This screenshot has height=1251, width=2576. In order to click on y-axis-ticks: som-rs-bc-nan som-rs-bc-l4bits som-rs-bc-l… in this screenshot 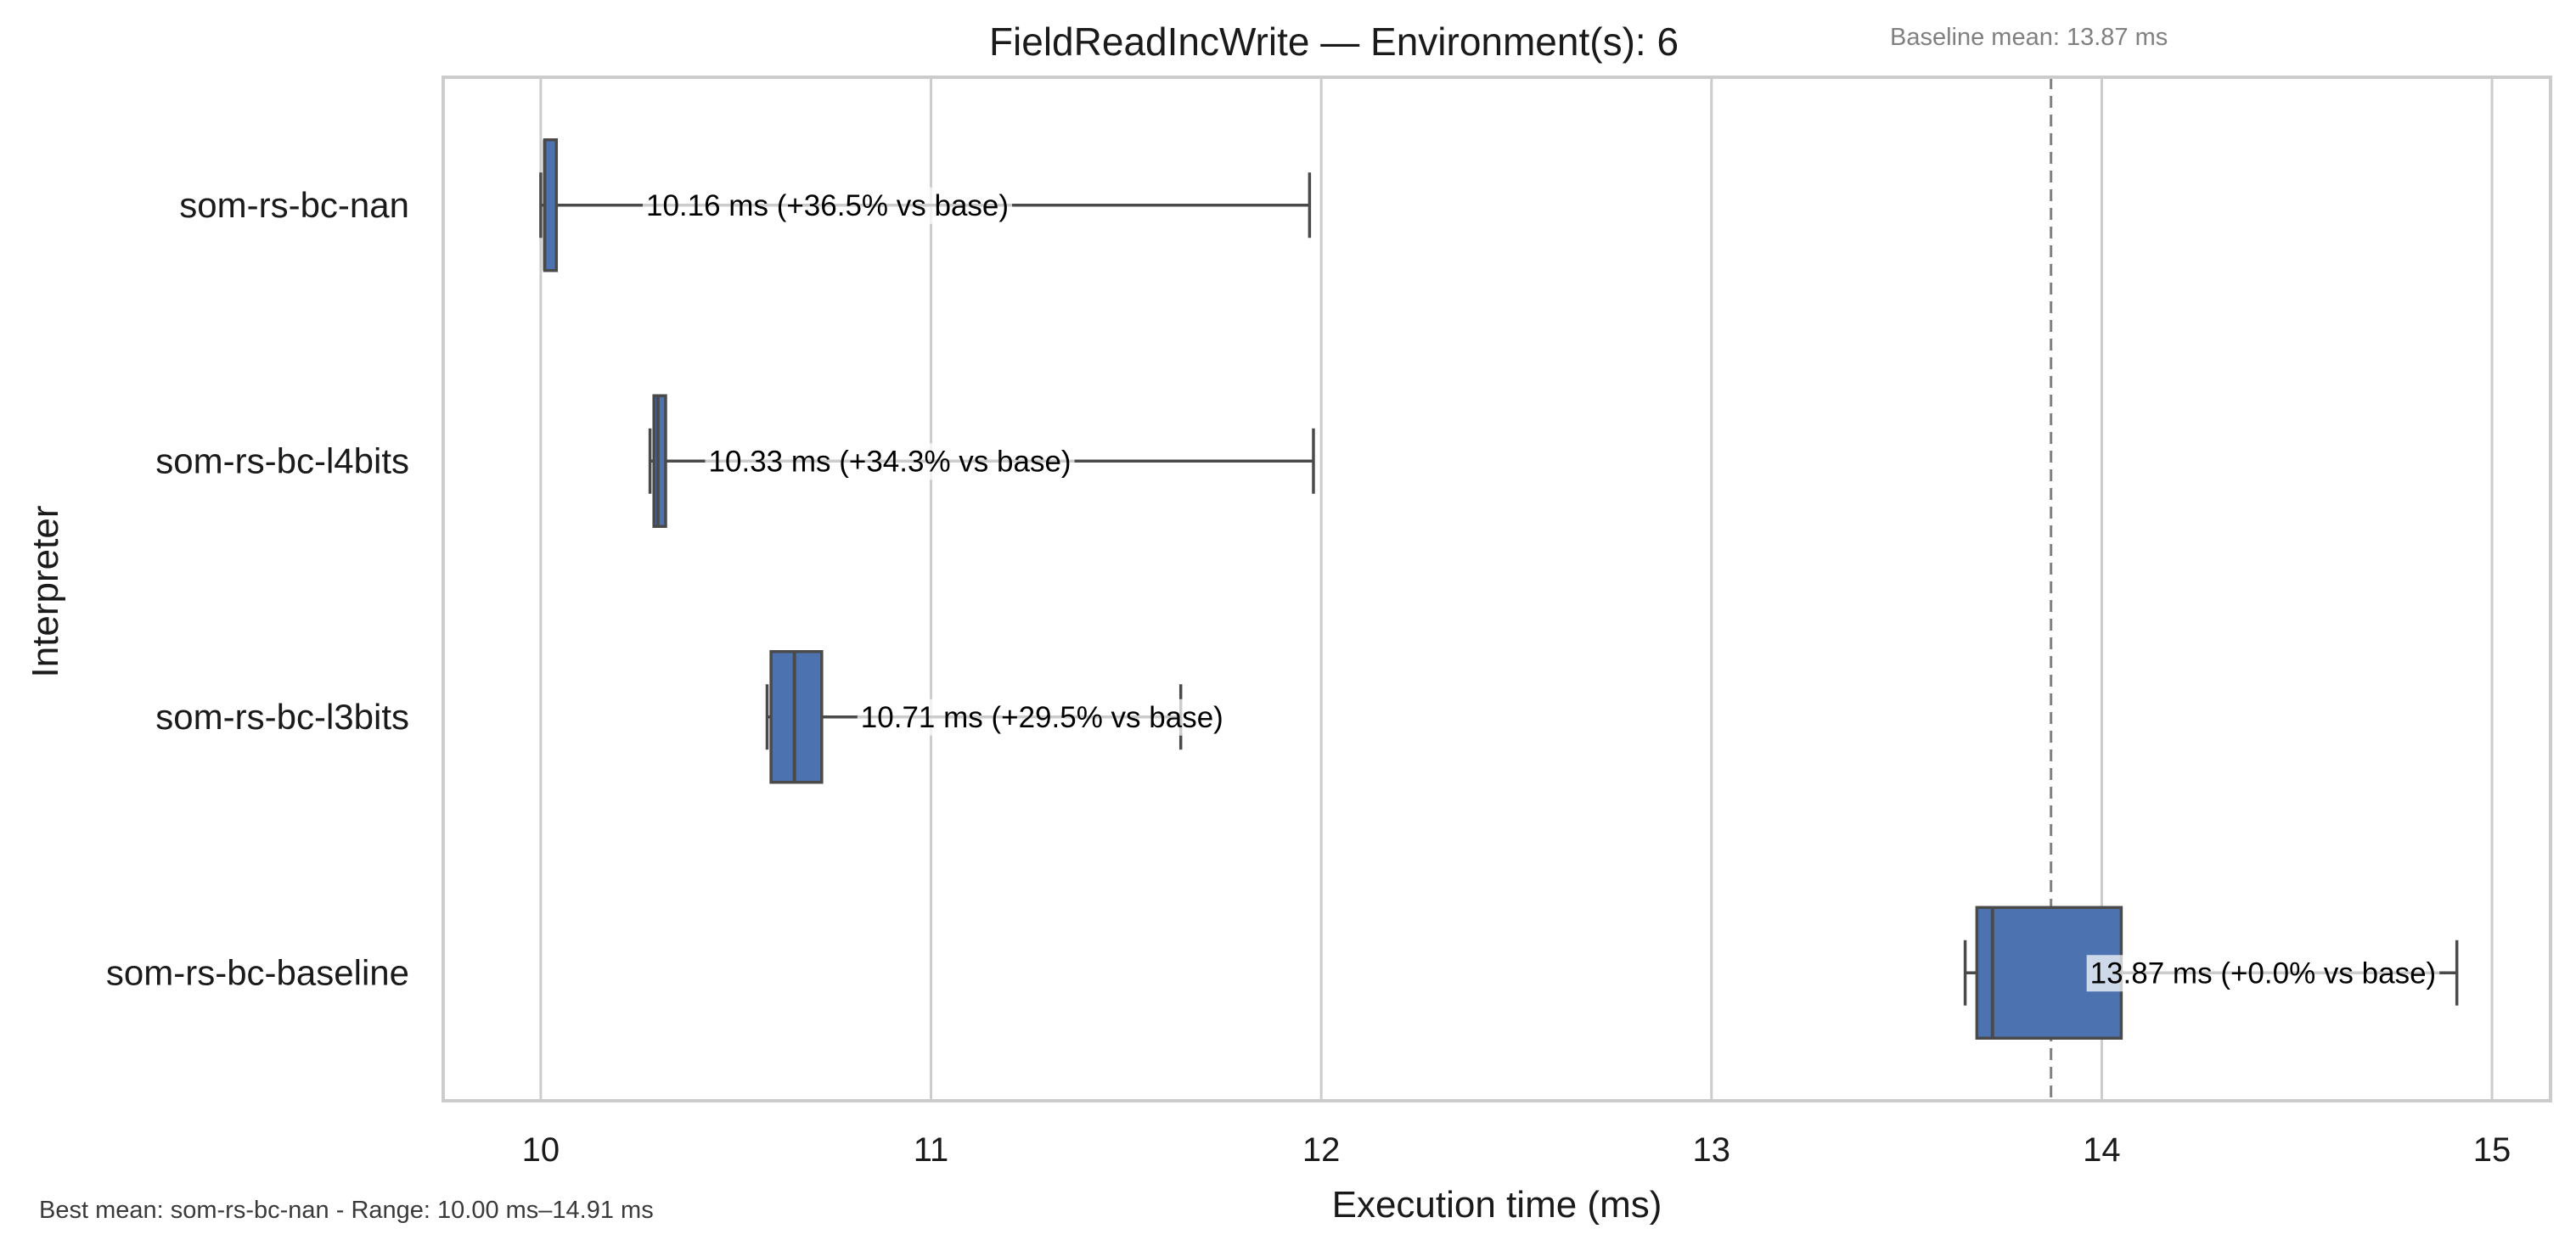, I will do `click(257, 589)`.